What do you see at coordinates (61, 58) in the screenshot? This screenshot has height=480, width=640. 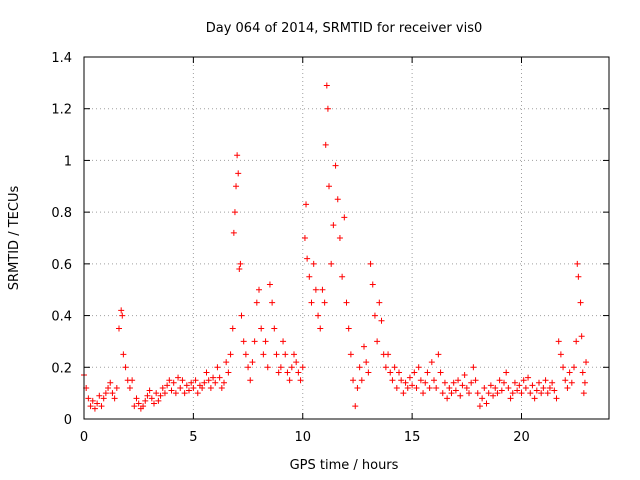 I see `y-tick-label: 1.4` at bounding box center [61, 58].